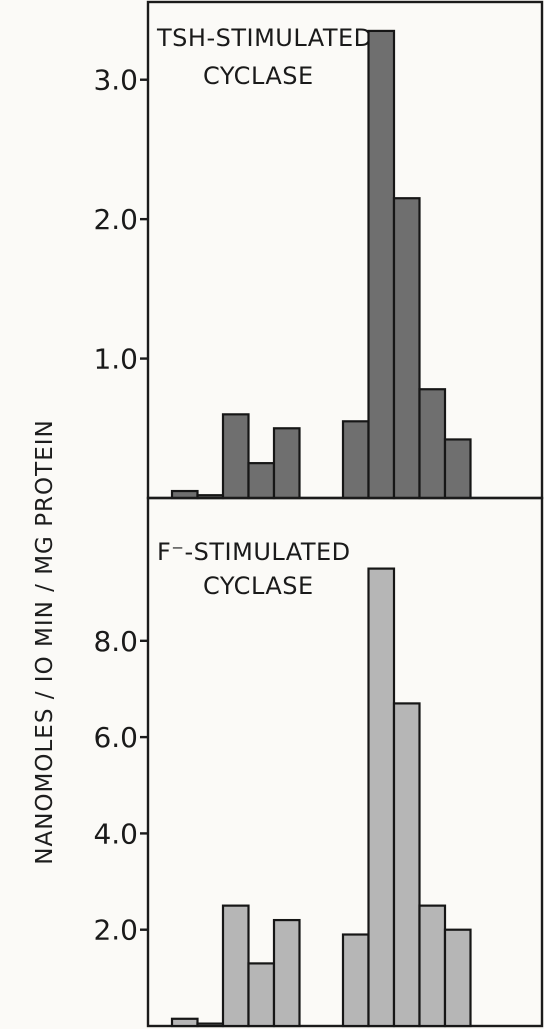  I want to click on y-axis-title: NANOMOLES / IO MIN / MG PROTEIN, so click(45, 641).